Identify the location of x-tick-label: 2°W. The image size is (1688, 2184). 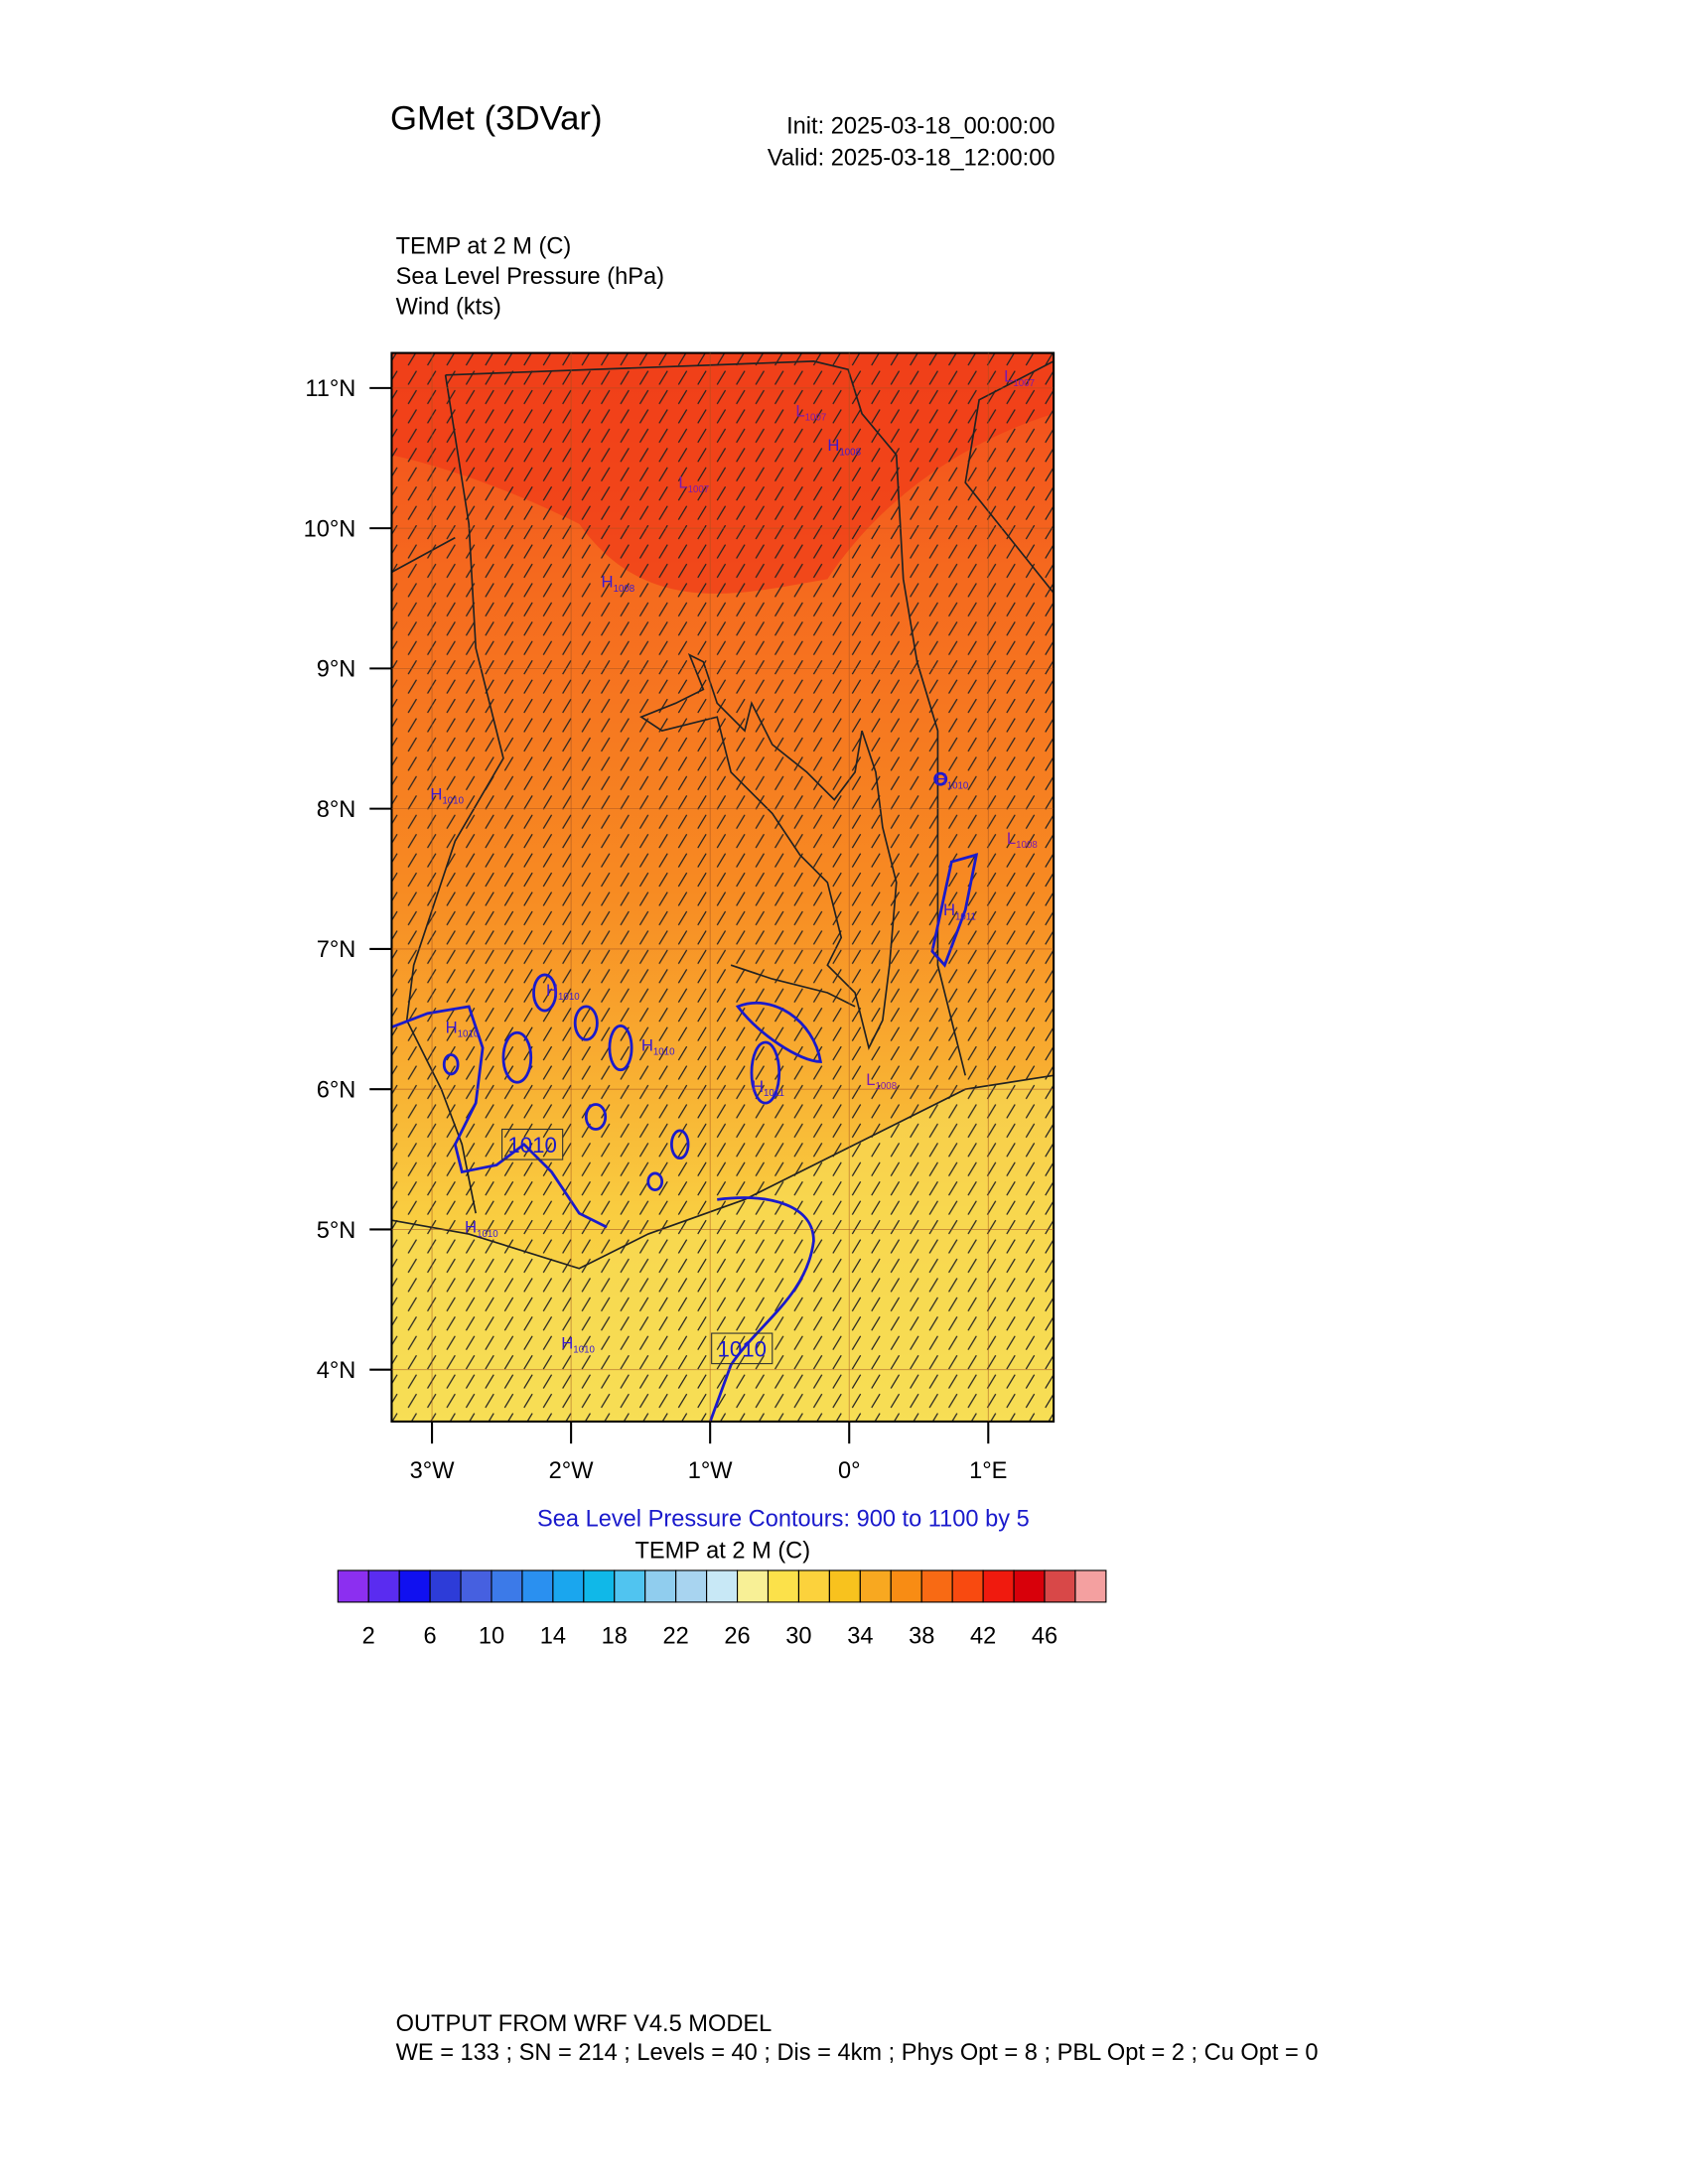
(572, 1471).